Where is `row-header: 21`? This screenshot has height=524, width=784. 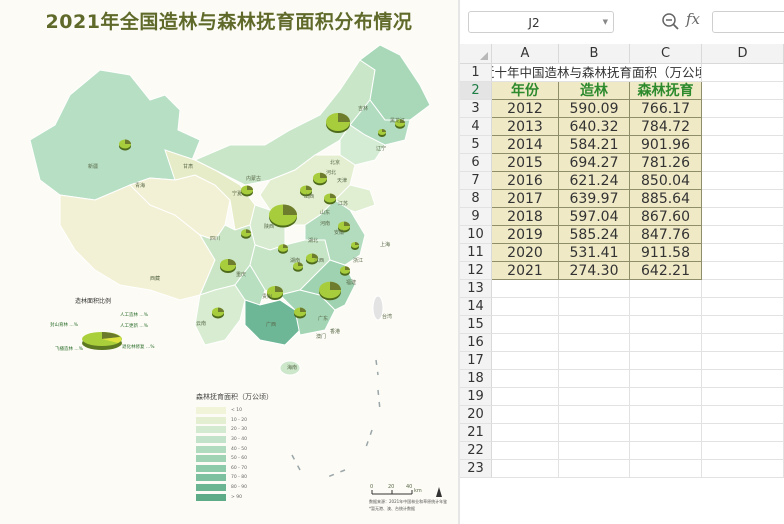
row-header: 21 is located at coordinates (476, 433).